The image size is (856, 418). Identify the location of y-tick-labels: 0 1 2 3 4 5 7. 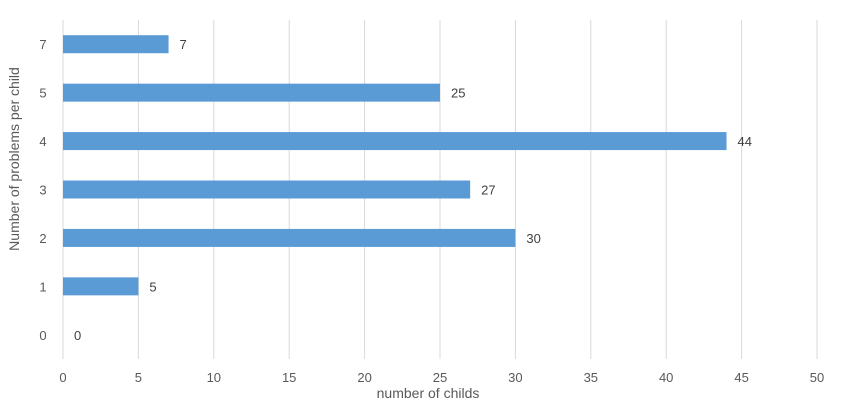
(42, 190).